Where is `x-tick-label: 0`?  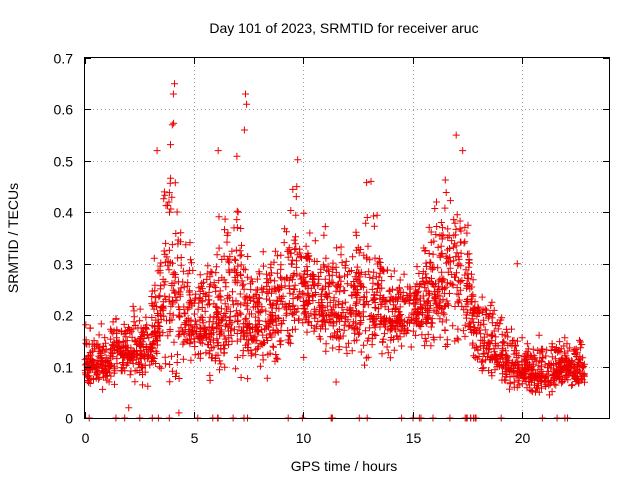 x-tick-label: 0 is located at coordinates (86, 438).